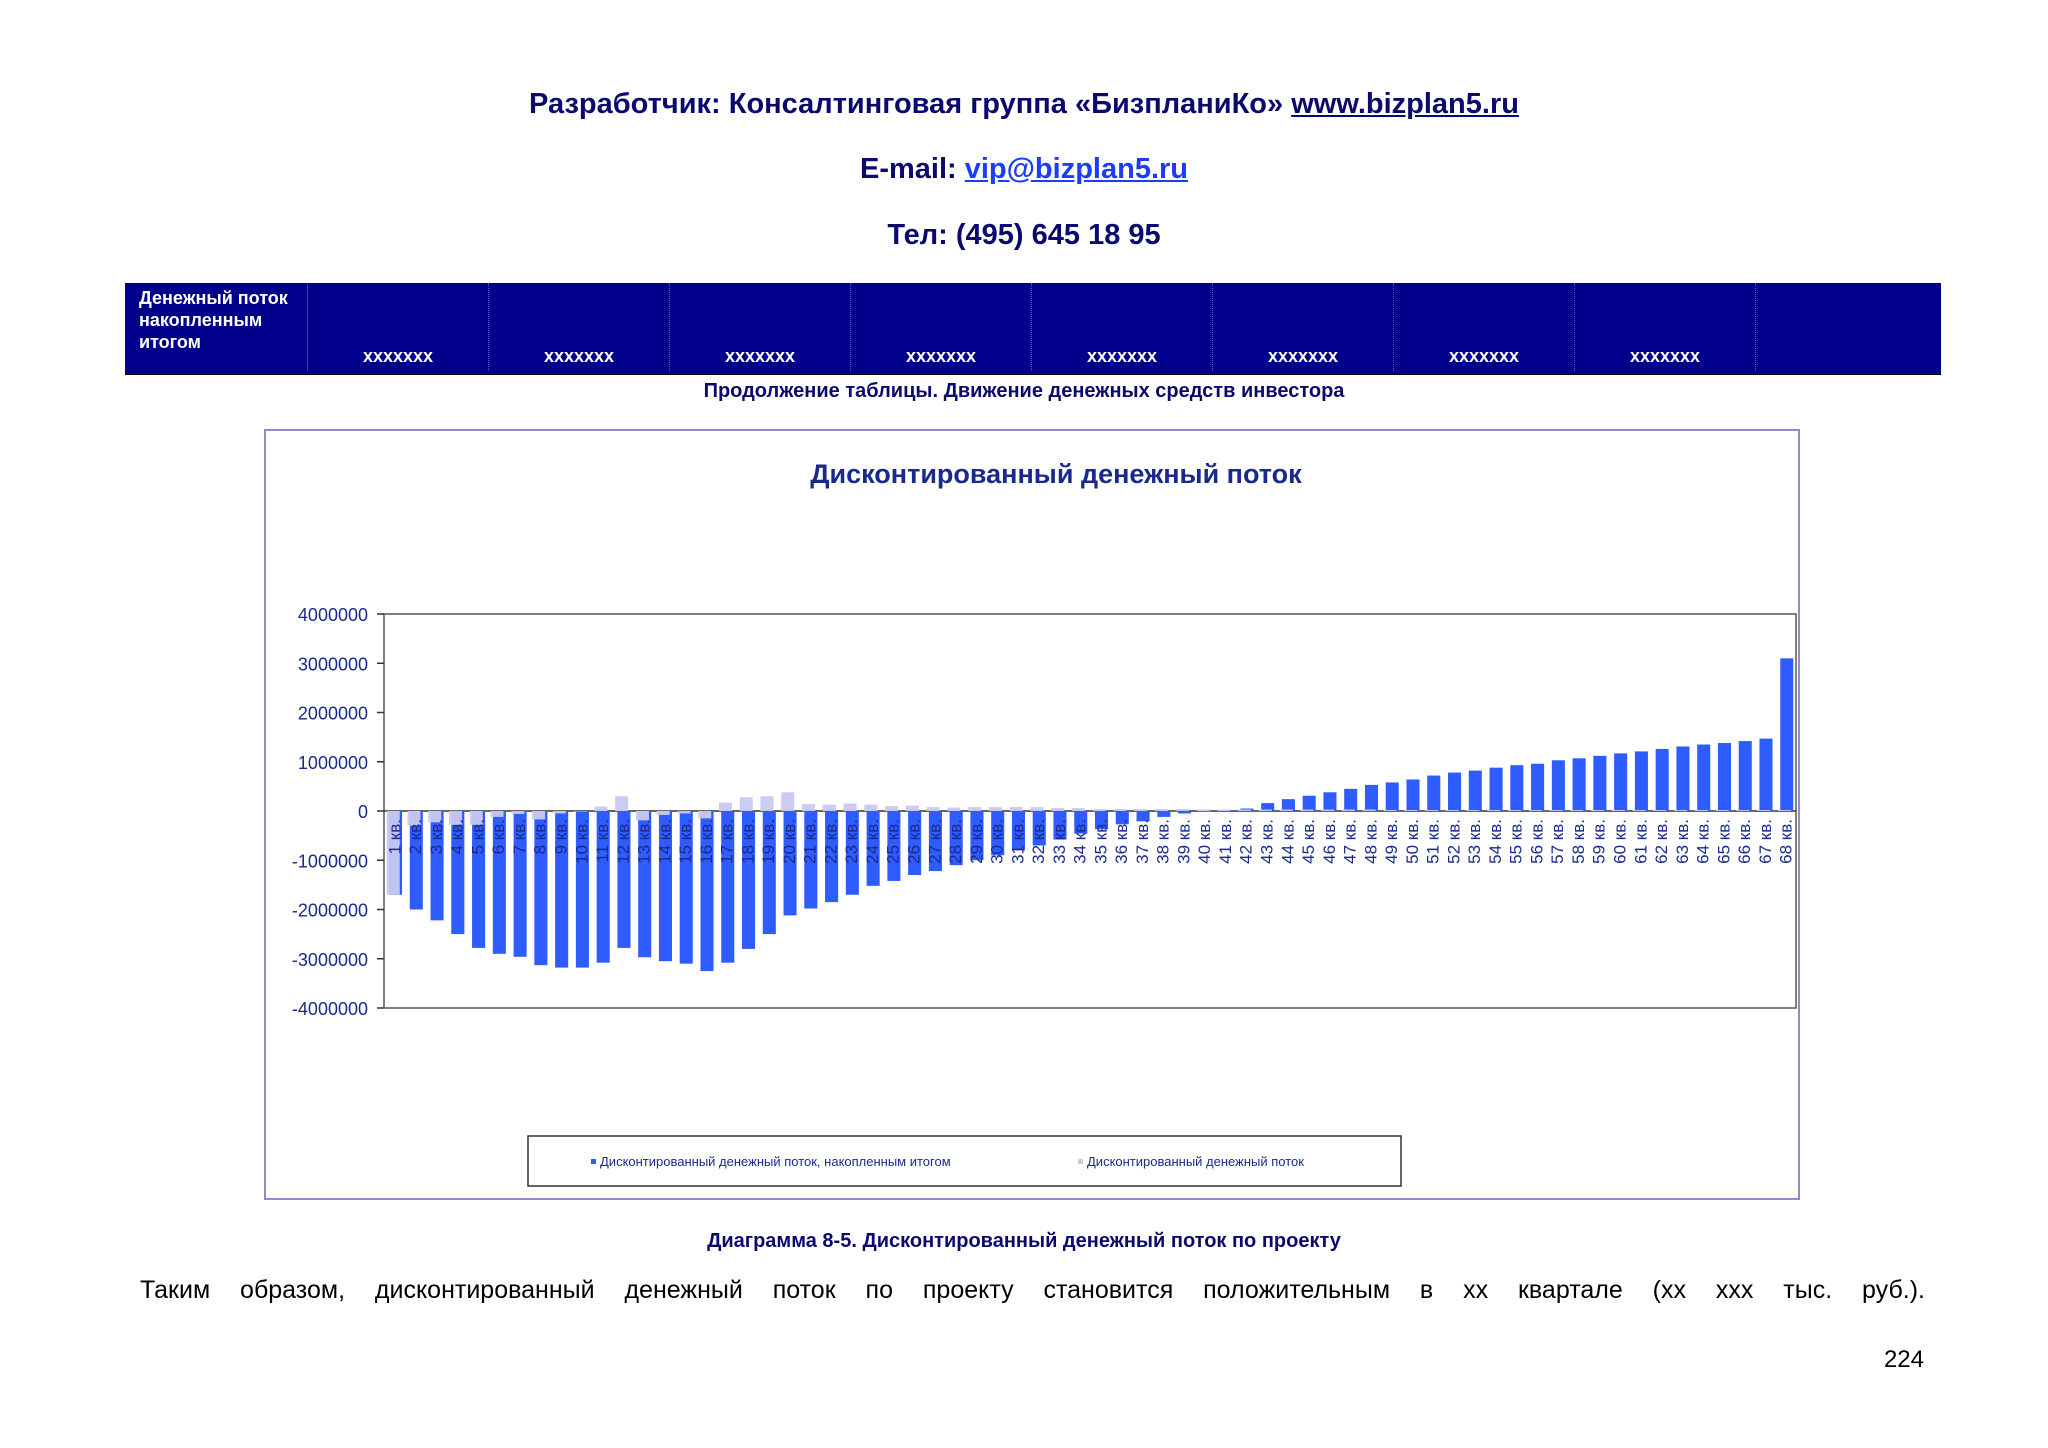  What do you see at coordinates (908, 169) in the screenshot?
I see `email-label: E-mail:` at bounding box center [908, 169].